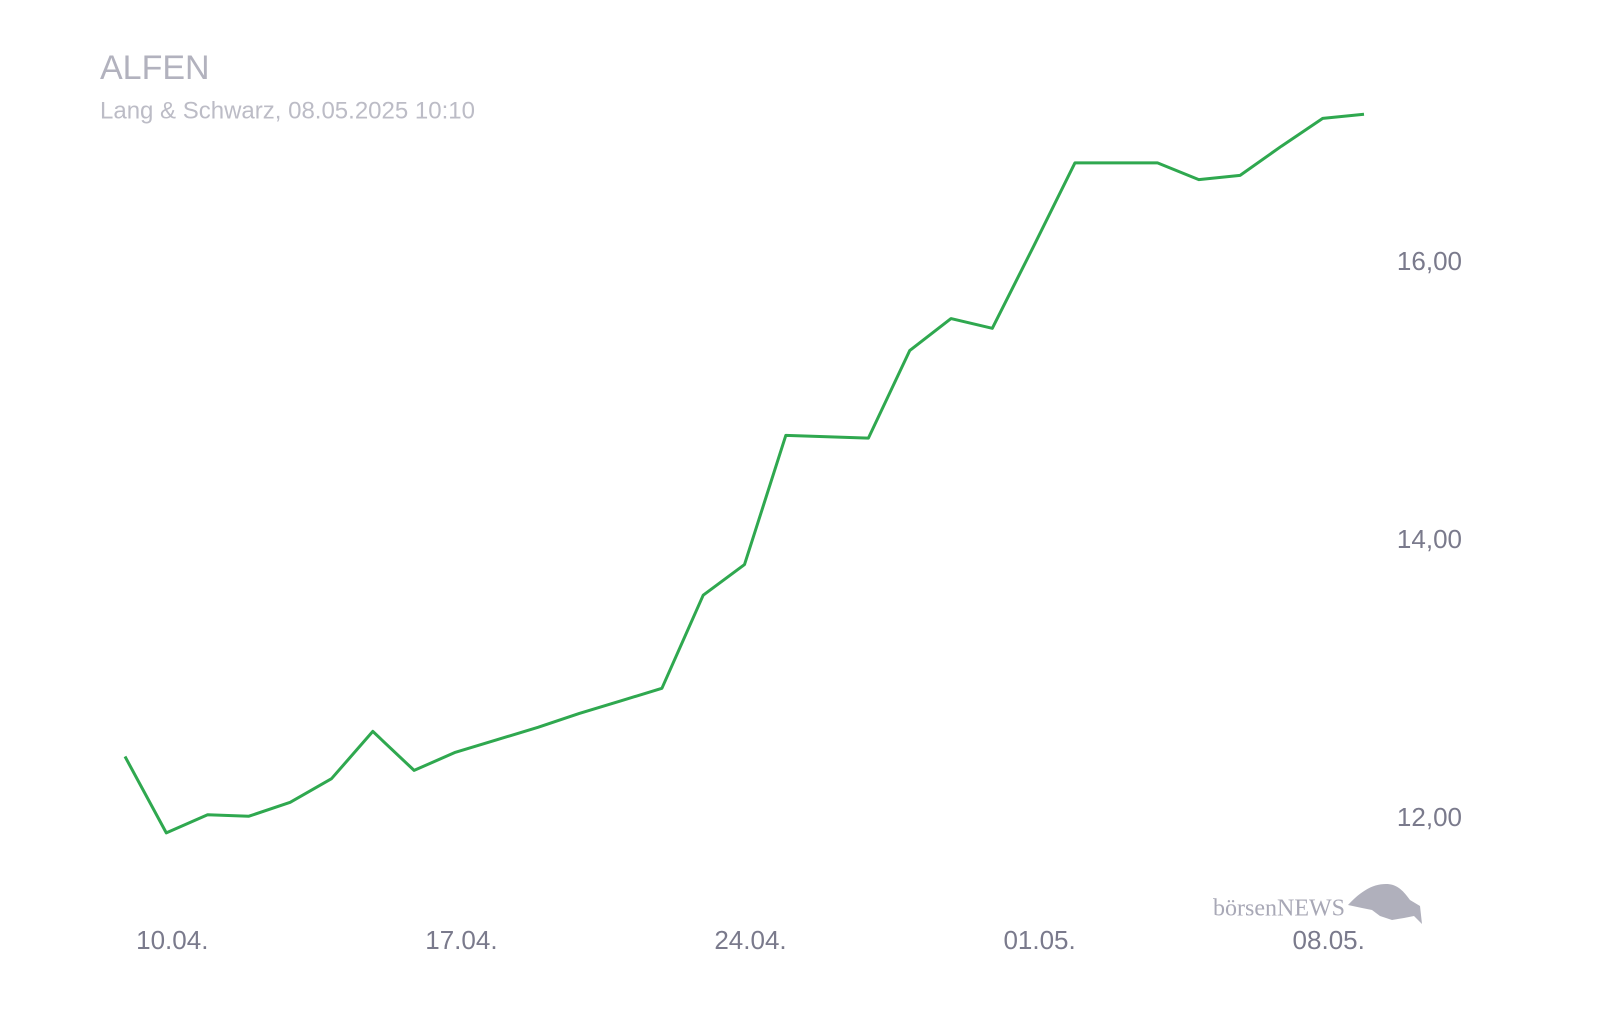  I want to click on chart-title: ALFEN, so click(155, 68).